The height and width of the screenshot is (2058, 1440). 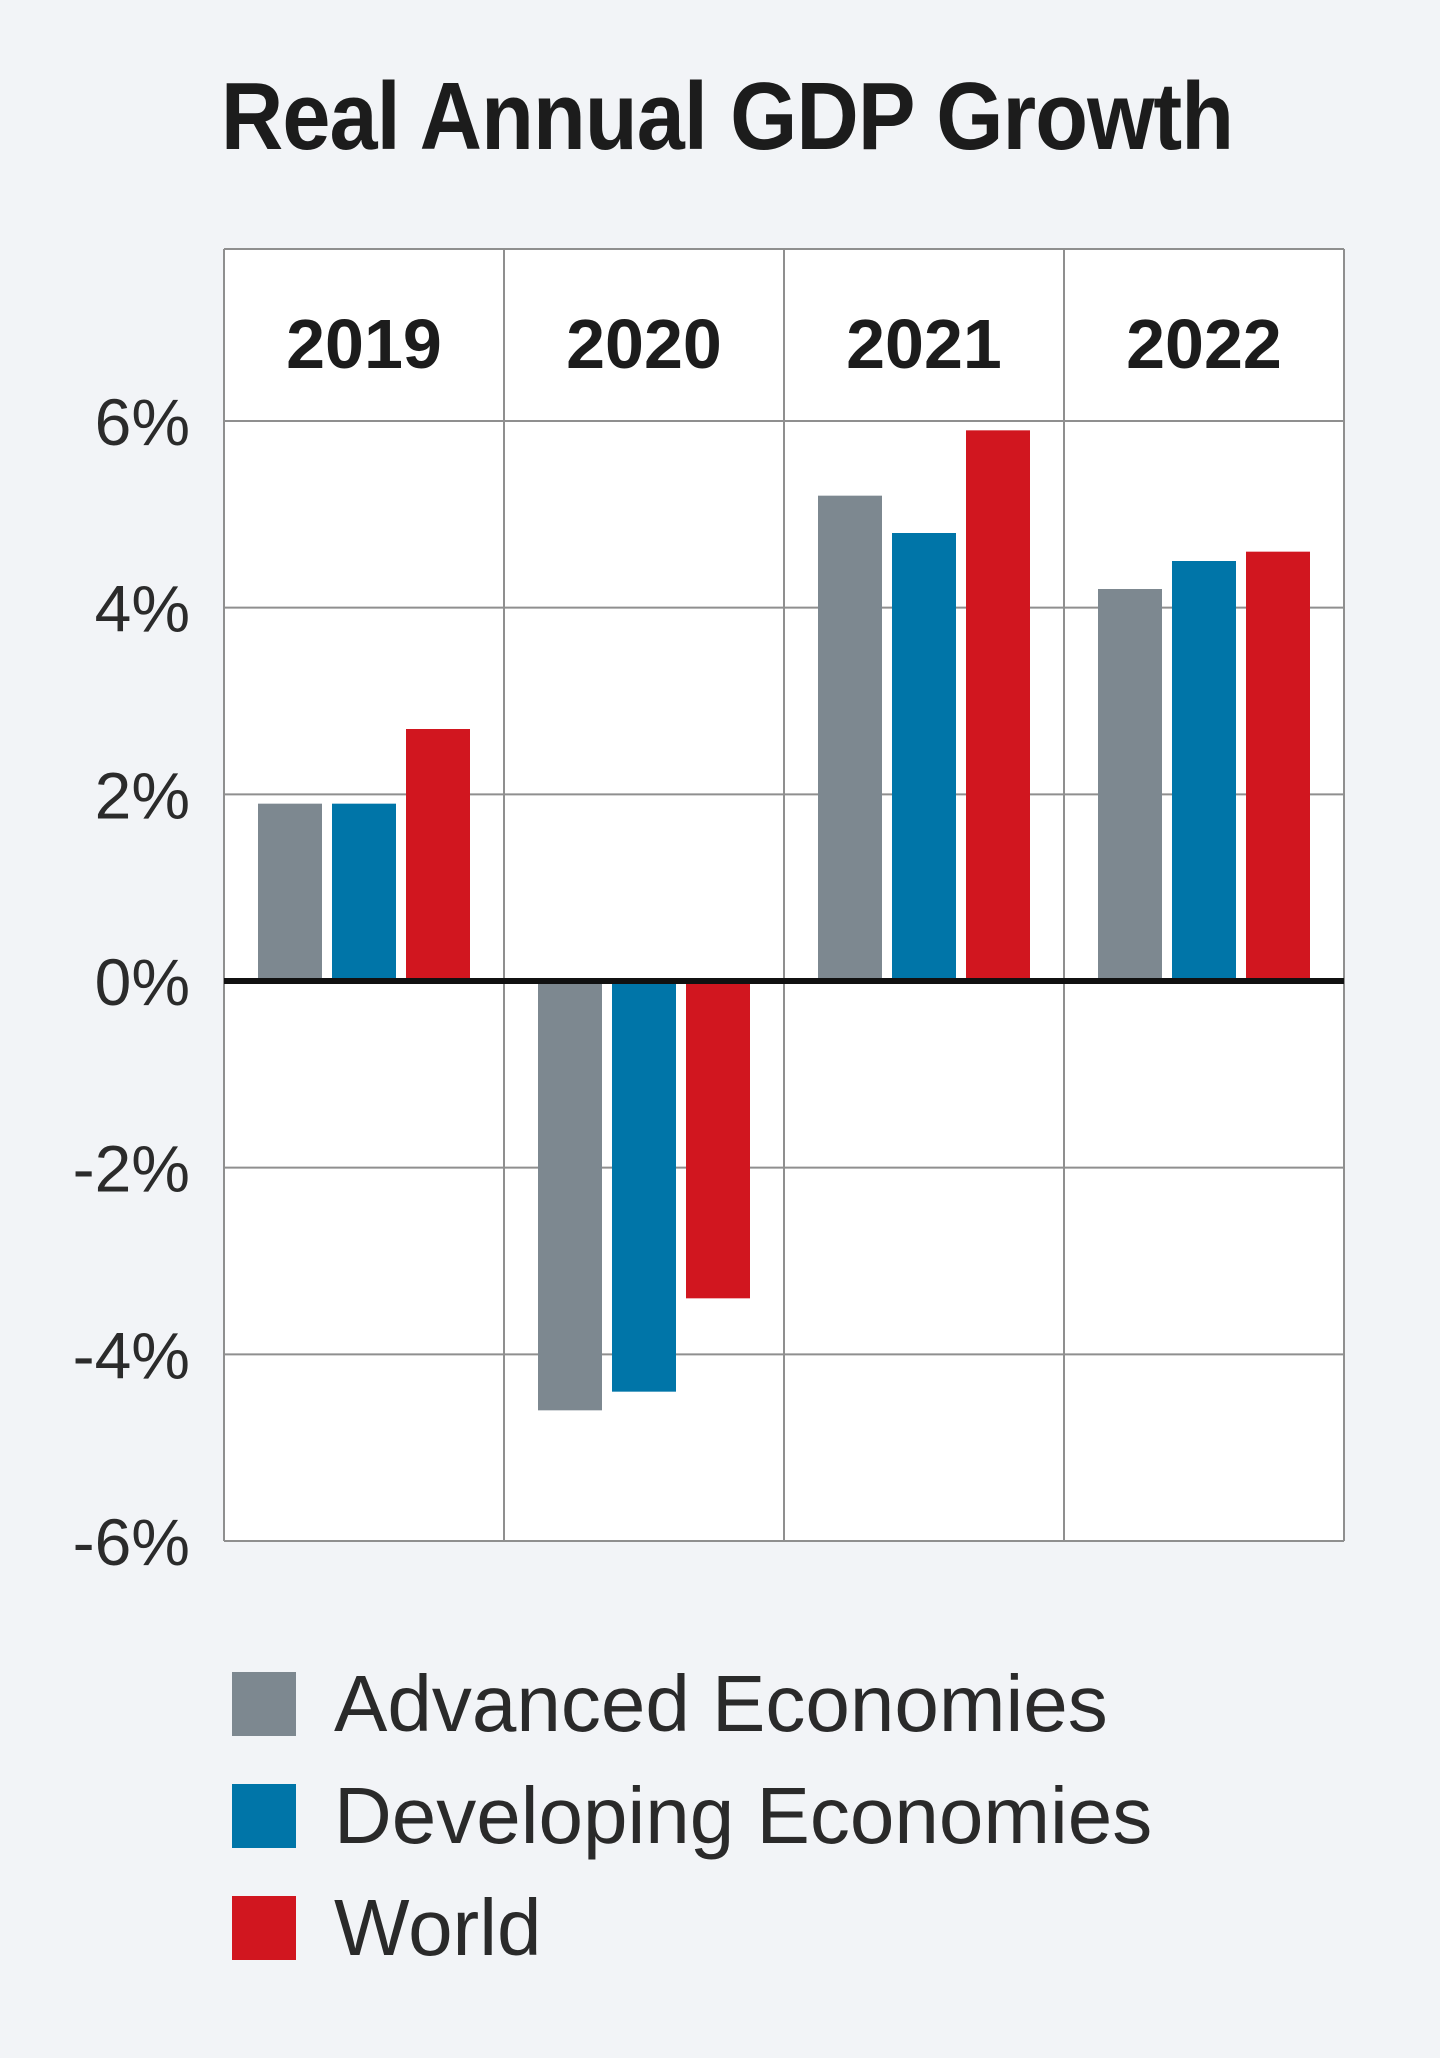 I want to click on category-label-2021: 2021, so click(x=924, y=344).